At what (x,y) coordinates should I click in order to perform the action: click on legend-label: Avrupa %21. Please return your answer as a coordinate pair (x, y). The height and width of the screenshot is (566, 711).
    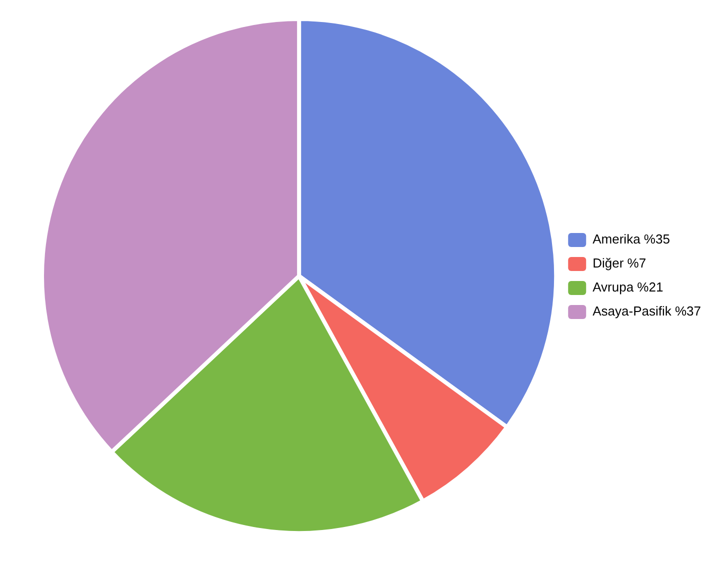
    Looking at the image, I should click on (628, 287).